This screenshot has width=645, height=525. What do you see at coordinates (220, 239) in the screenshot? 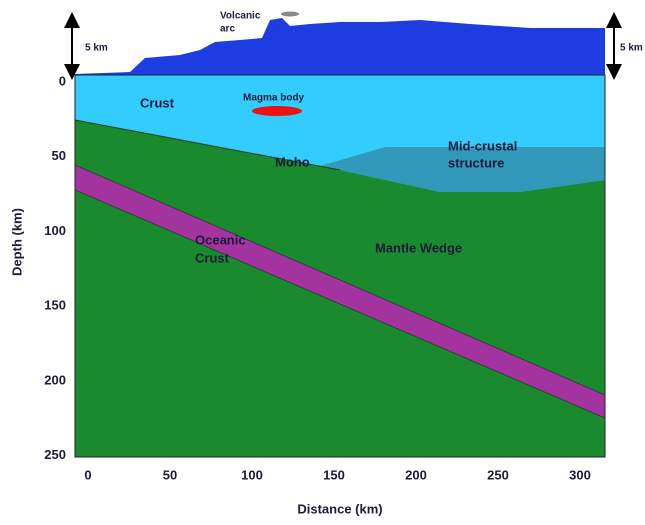
I see `oceanic-crust-label: Oceanic` at bounding box center [220, 239].